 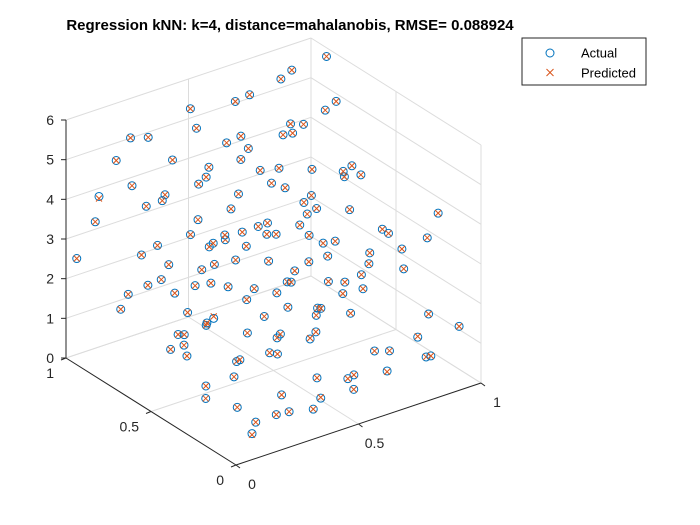 What do you see at coordinates (148, 412) in the screenshot?
I see `y-tick-mark` at bounding box center [148, 412].